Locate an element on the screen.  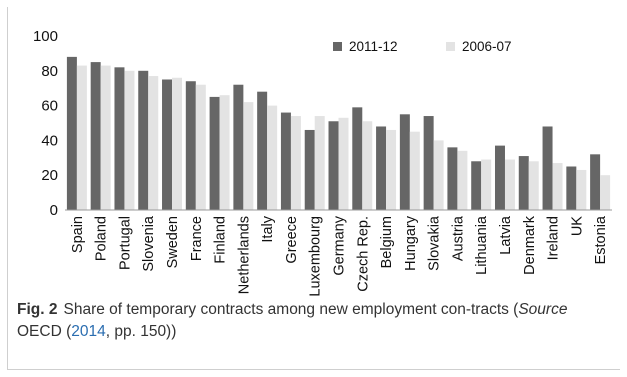
bar-2006-07-luxembourg is located at coordinates (319, 163).